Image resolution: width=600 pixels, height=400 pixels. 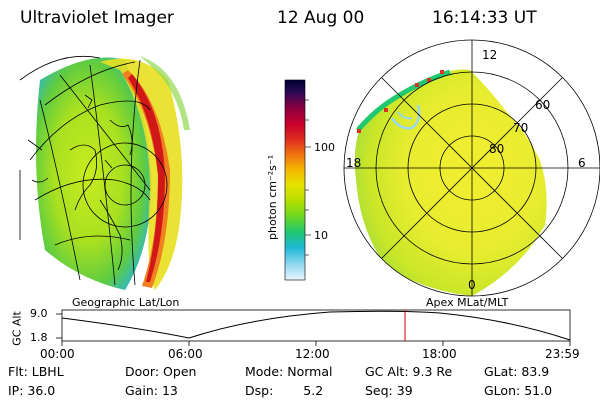 I want to click on info-door: Door: Open, so click(x=160, y=371).